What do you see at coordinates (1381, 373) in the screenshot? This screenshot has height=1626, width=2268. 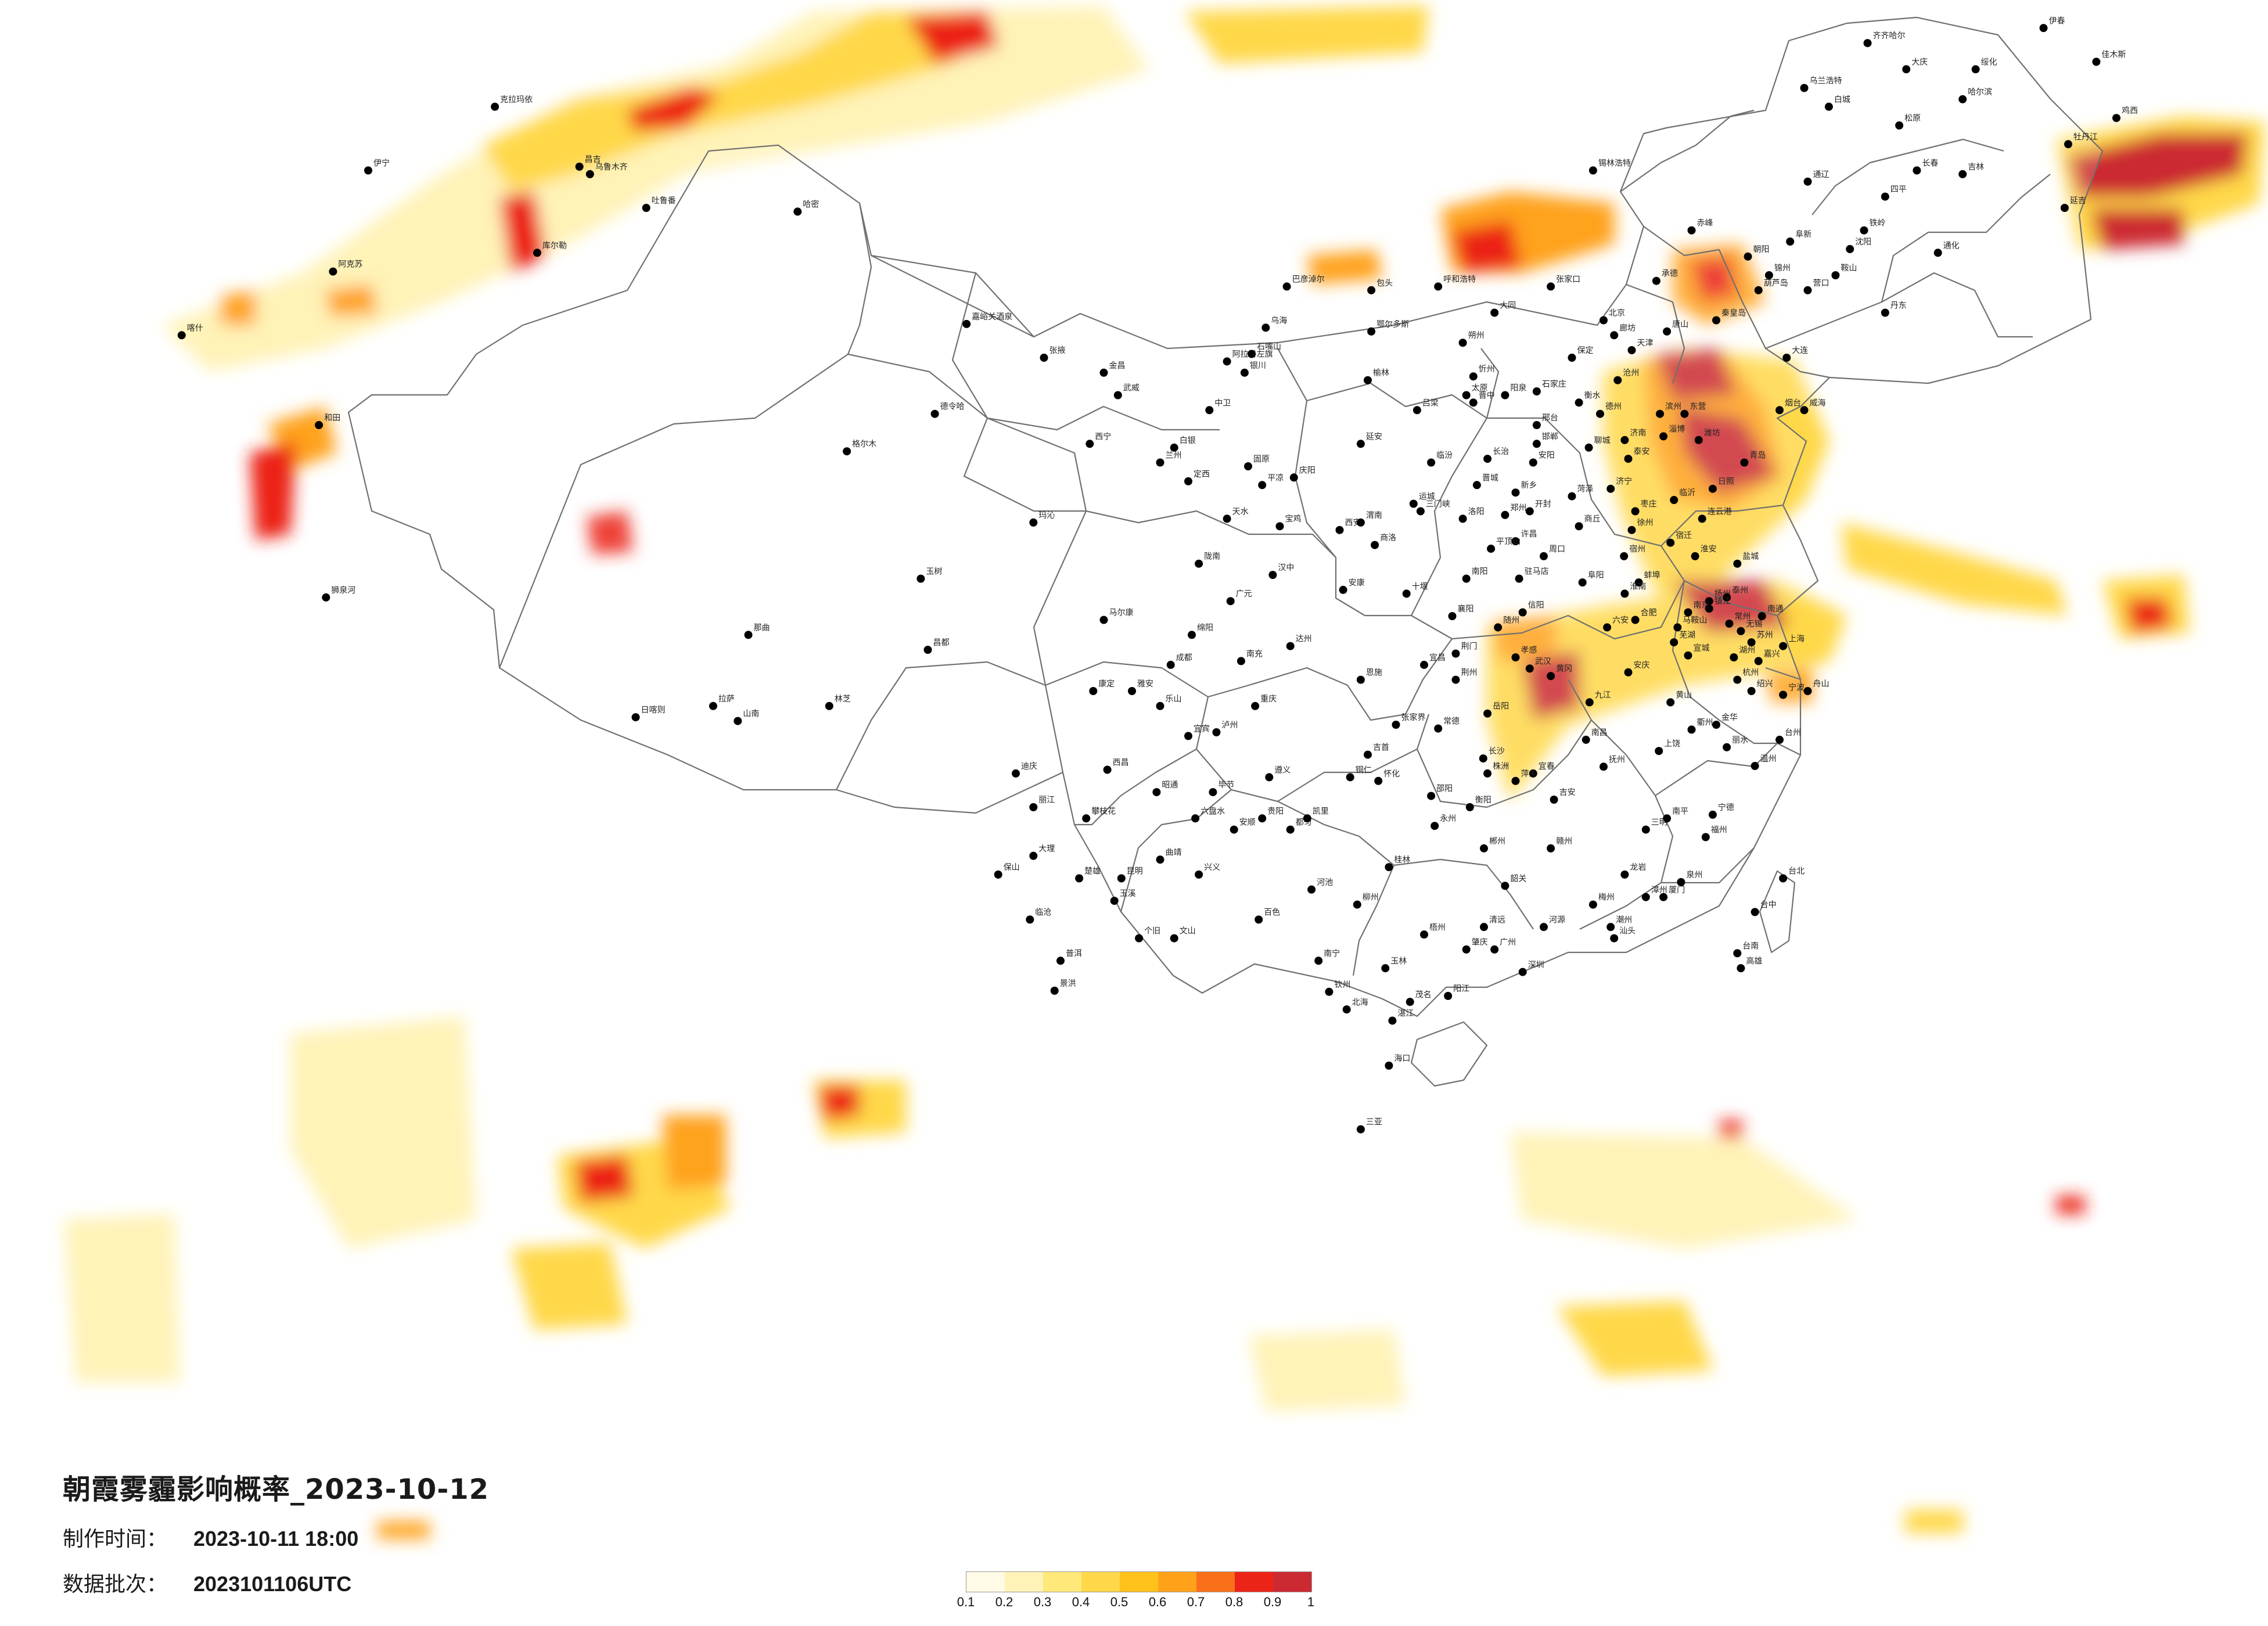 I see `city-label: 榆林` at bounding box center [1381, 373].